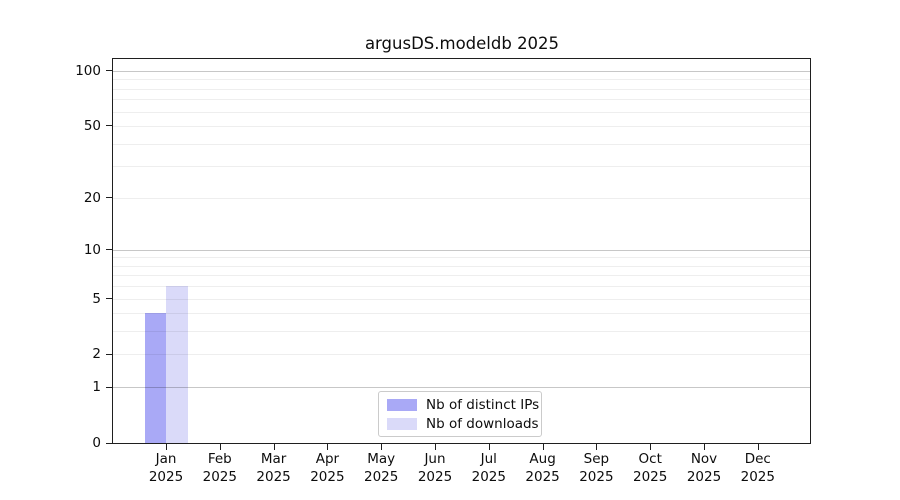  What do you see at coordinates (96, 443) in the screenshot?
I see `y-tick-label: 0` at bounding box center [96, 443].